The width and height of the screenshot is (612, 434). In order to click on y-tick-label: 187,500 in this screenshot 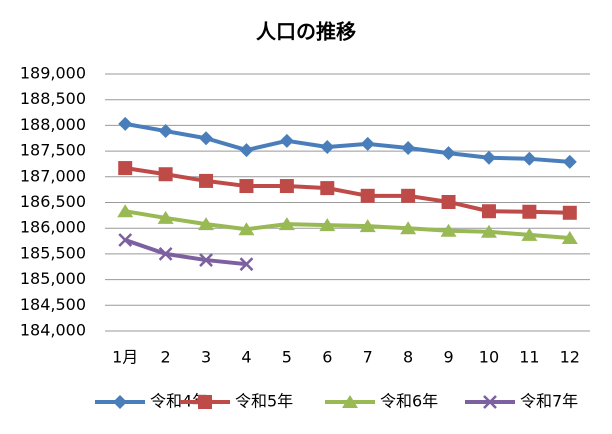, I will do `click(53, 150)`.